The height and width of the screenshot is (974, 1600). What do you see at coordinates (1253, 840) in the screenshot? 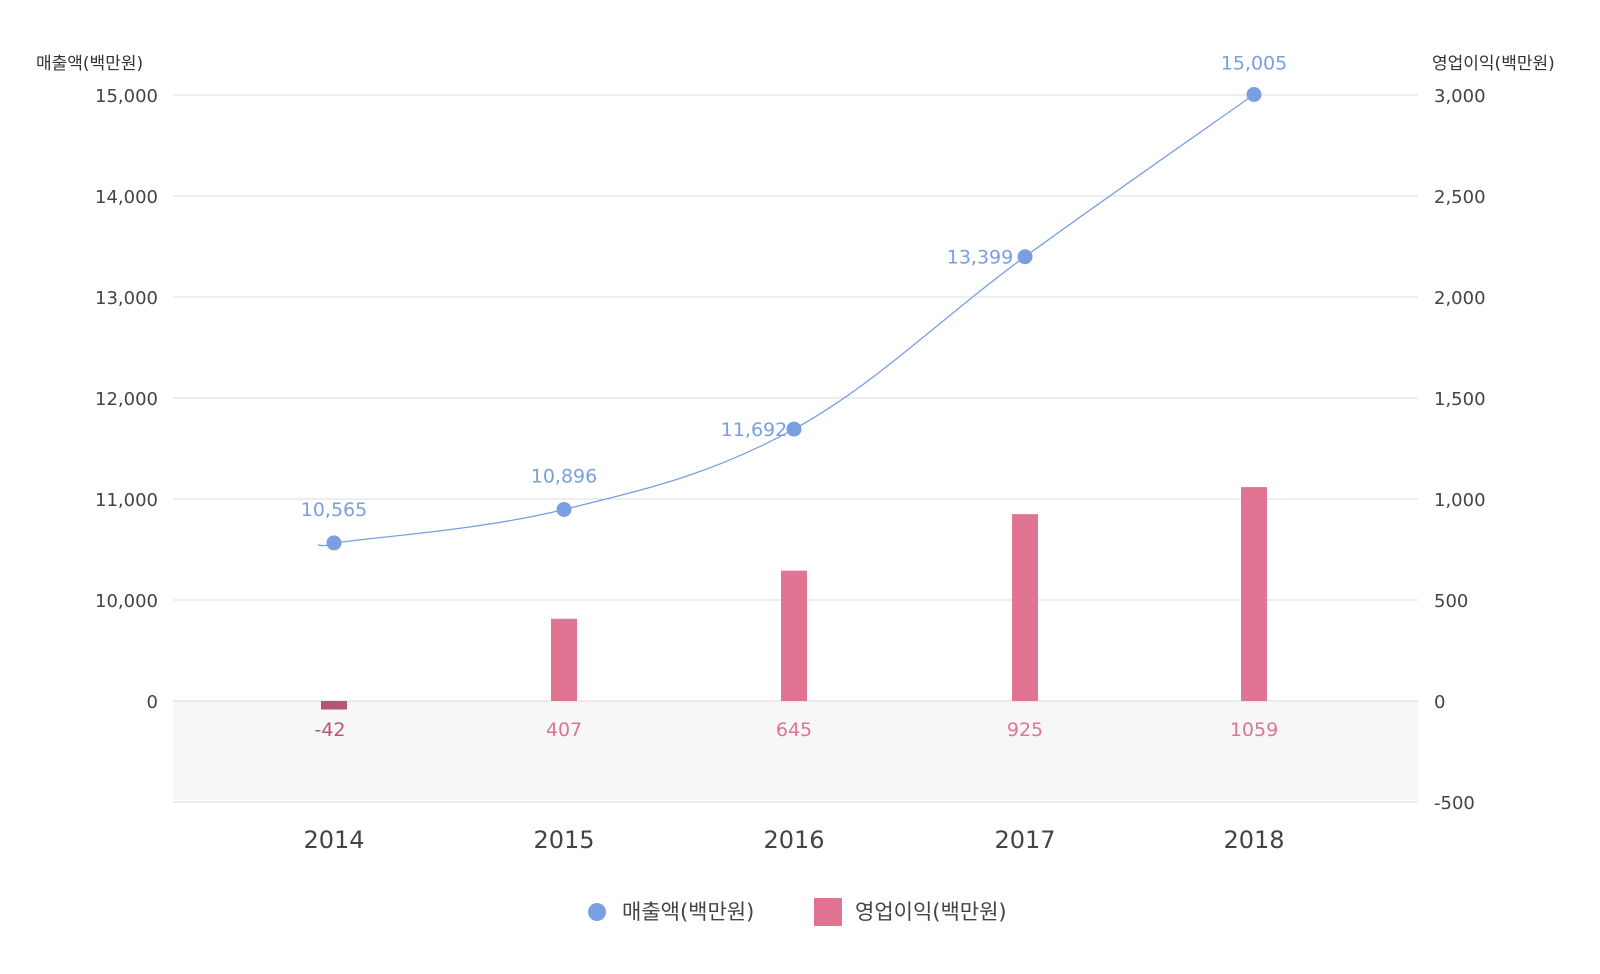
I see `x-tick-label: 2018` at bounding box center [1253, 840].